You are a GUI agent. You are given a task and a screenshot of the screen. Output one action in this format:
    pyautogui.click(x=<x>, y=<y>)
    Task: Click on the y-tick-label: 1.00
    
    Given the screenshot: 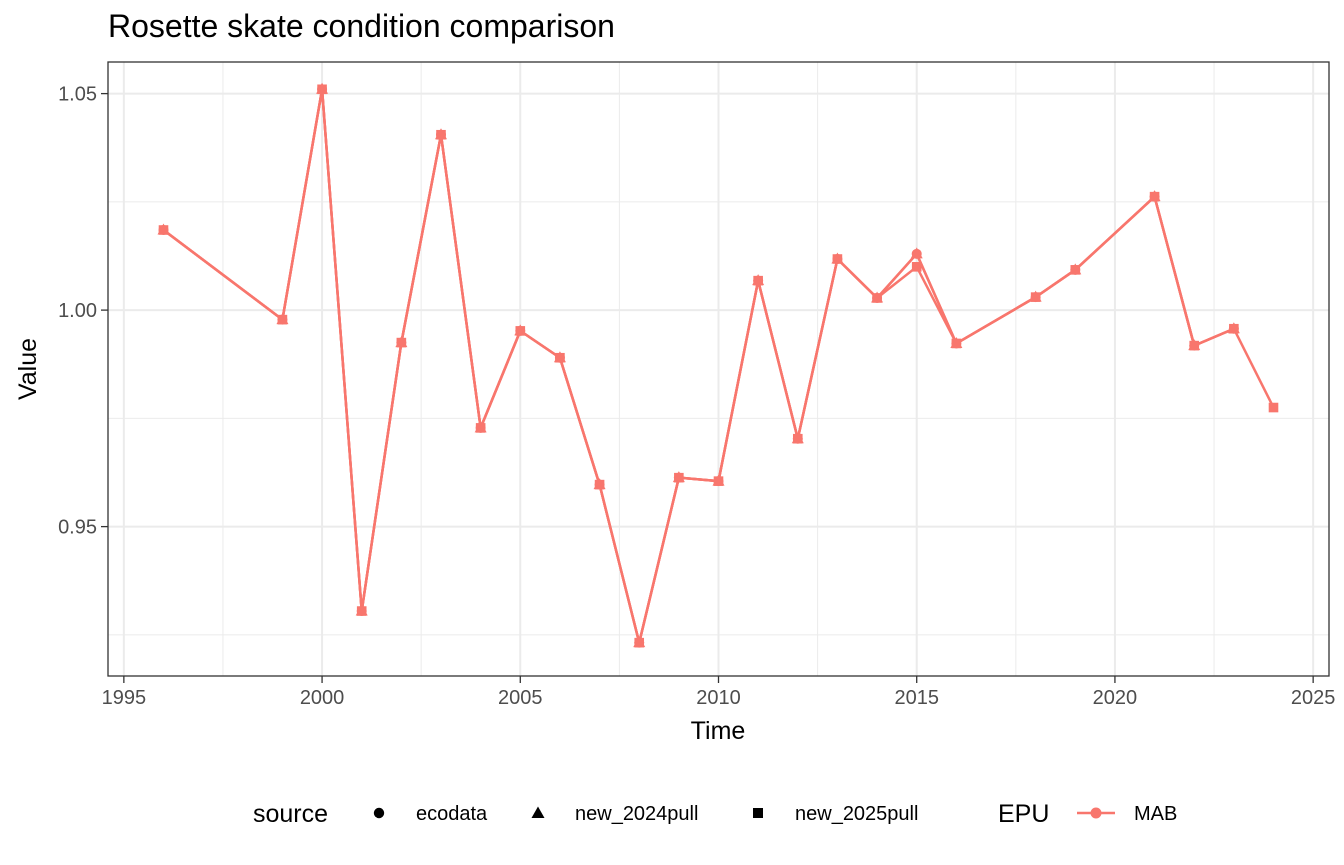 What is the action you would take?
    pyautogui.click(x=77, y=311)
    